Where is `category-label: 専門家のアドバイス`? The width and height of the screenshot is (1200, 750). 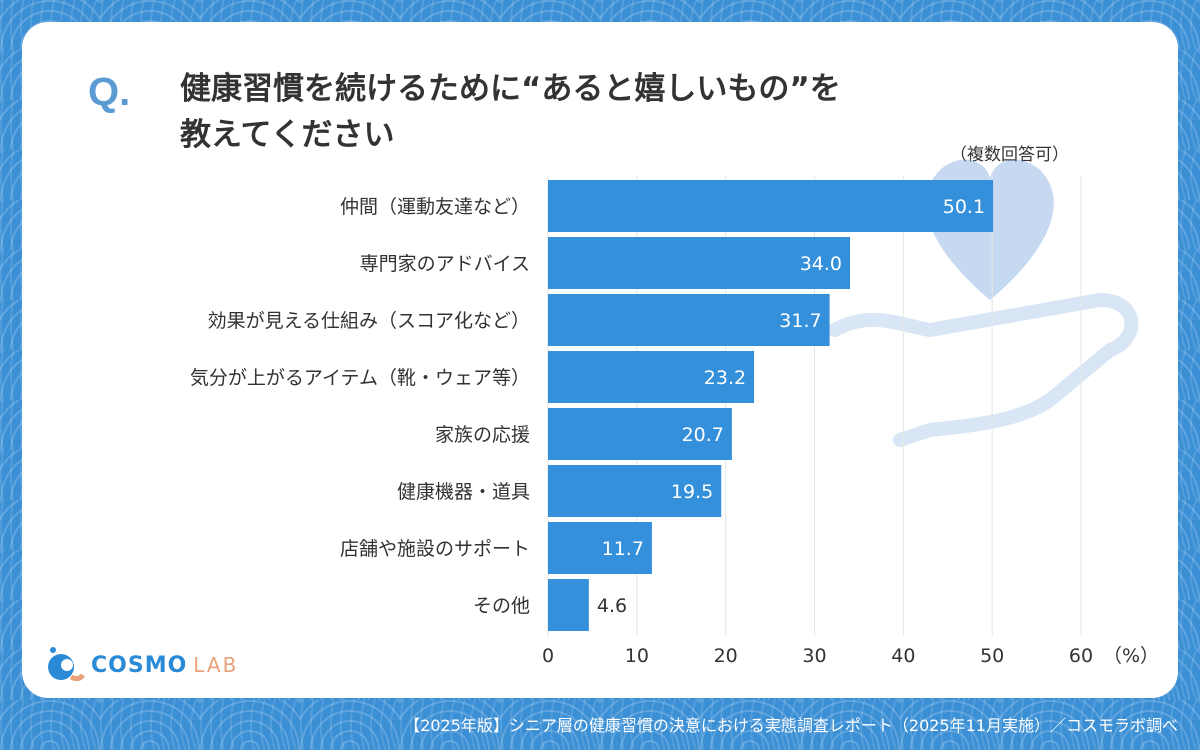 category-label: 専門家のアドバイス is located at coordinates (445, 264).